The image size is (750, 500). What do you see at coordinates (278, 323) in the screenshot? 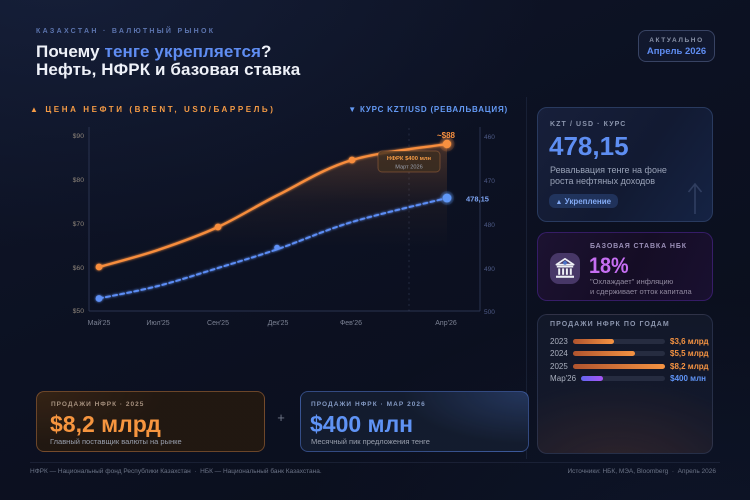
I see `svg-text: Дек'25` at bounding box center [278, 323].